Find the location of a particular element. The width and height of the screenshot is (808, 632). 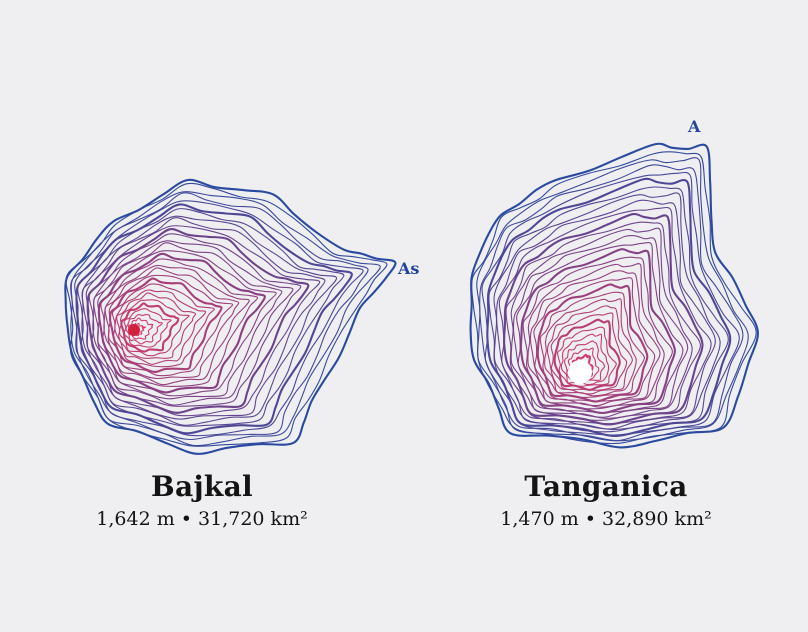

lake-stats-tanganica: 1,470 m • 32,890 km² is located at coordinates (606, 519).